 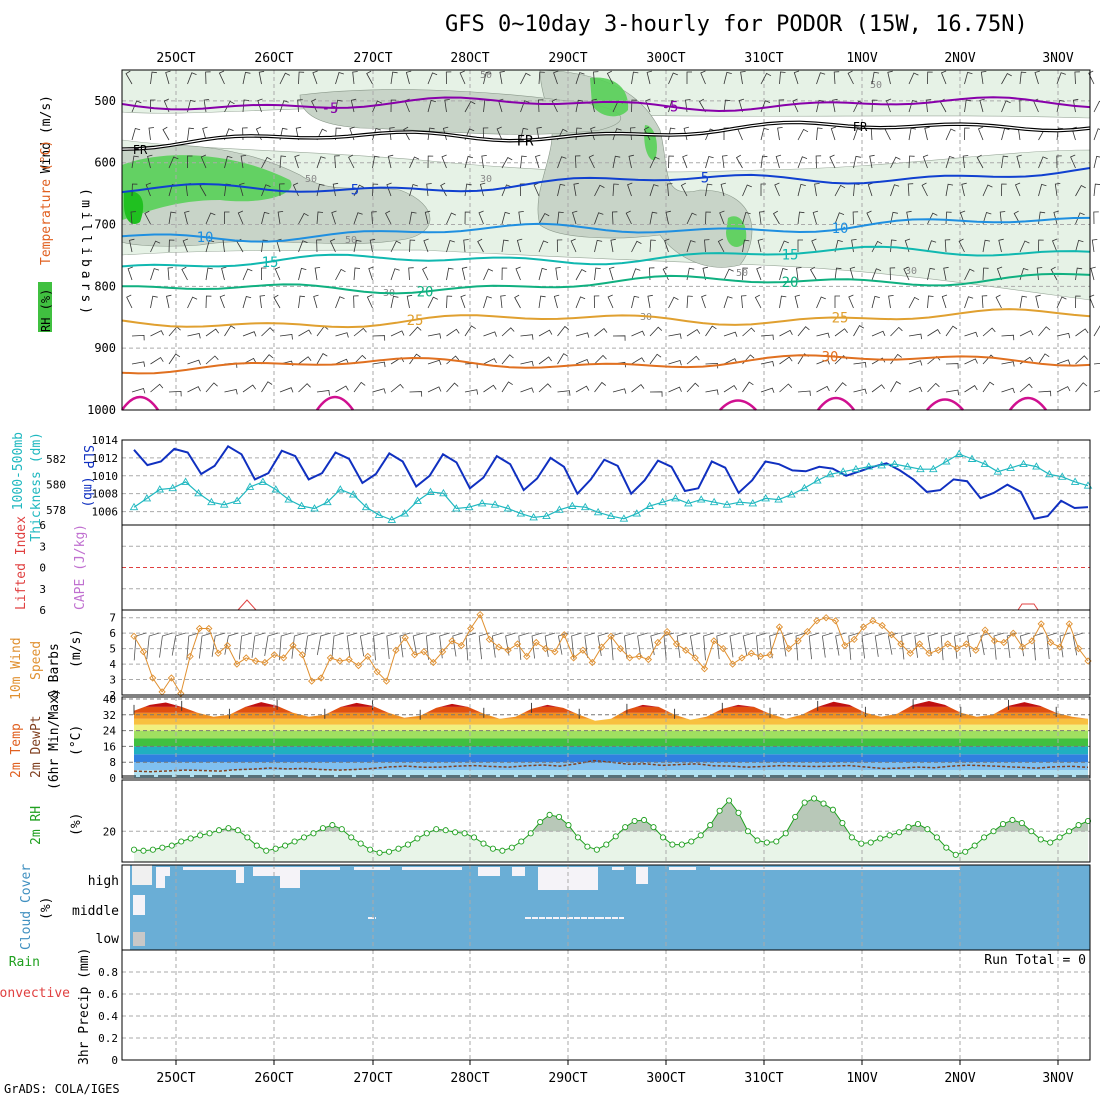 What do you see at coordinates (35, 993) in the screenshot?
I see `precip-legend-convective: Convective` at bounding box center [35, 993].